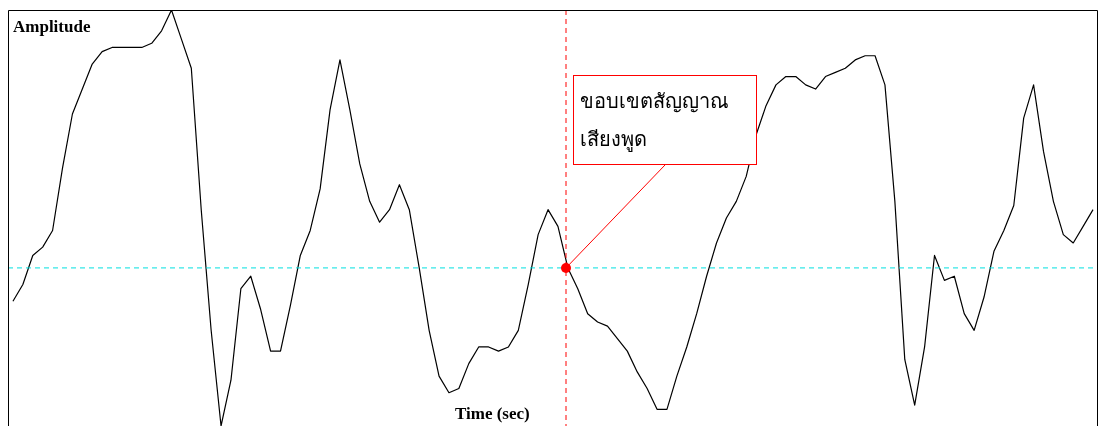  Describe the element at coordinates (665, 120) in the screenshot. I see `annotation: ขอบเขตสัญญาณ เสียงพูด` at that location.